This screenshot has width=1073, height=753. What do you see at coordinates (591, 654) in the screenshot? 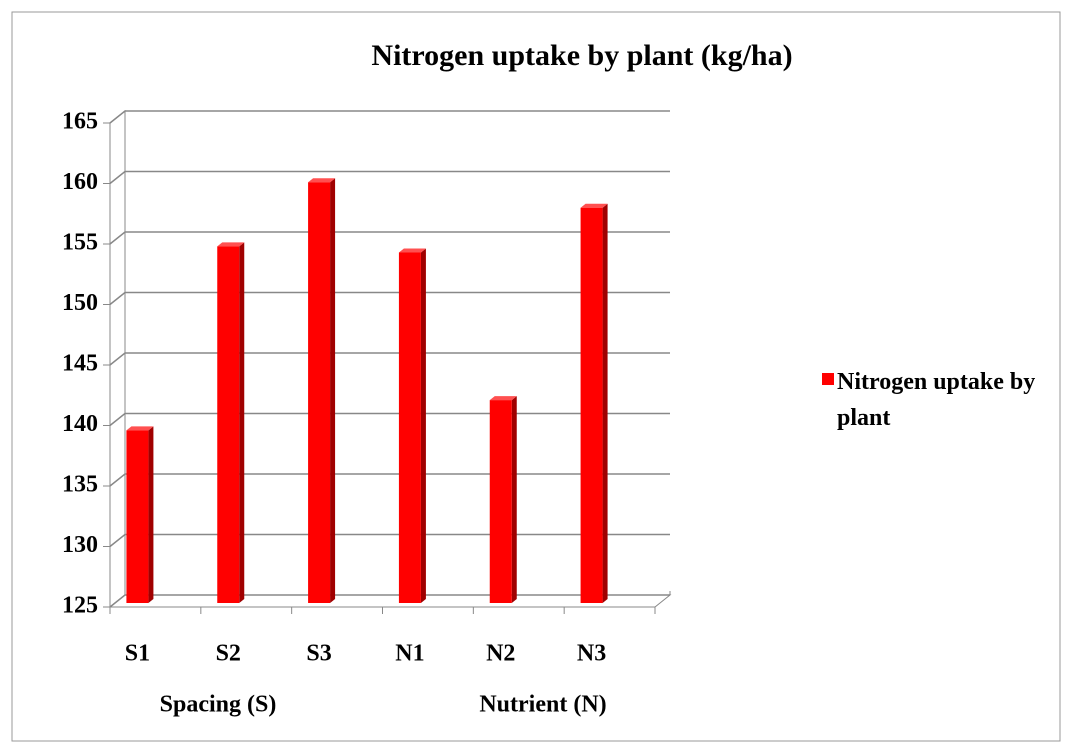
I see `x-tick-label: N3` at bounding box center [591, 654].